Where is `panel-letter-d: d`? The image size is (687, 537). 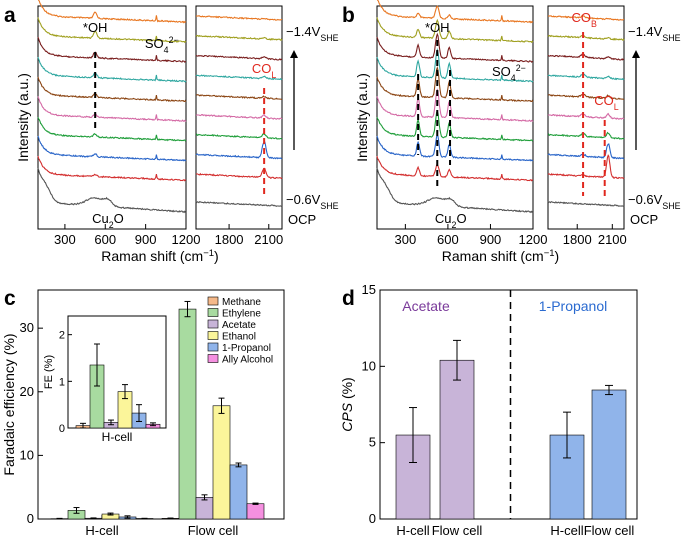
panel-letter-d: d is located at coordinates (348, 298).